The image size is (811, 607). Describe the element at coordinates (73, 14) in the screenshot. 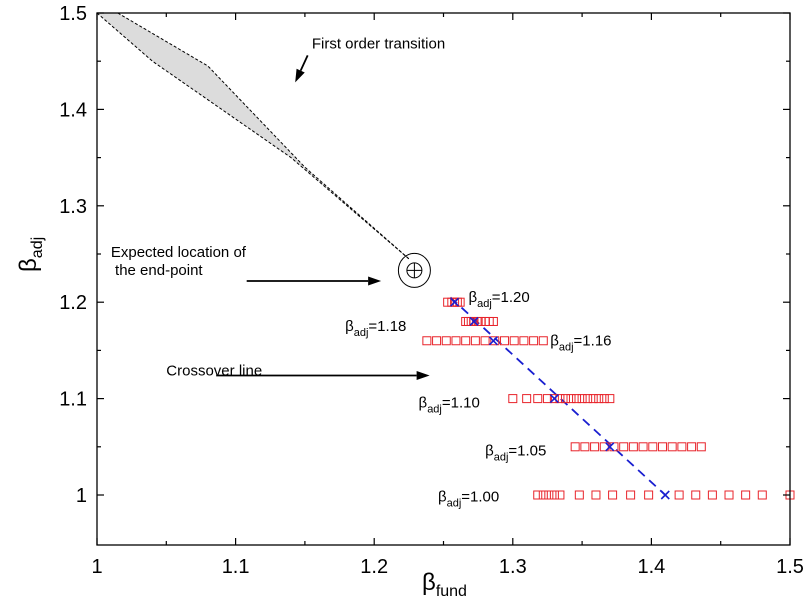

I see `y-tick-label: 1.5` at that location.